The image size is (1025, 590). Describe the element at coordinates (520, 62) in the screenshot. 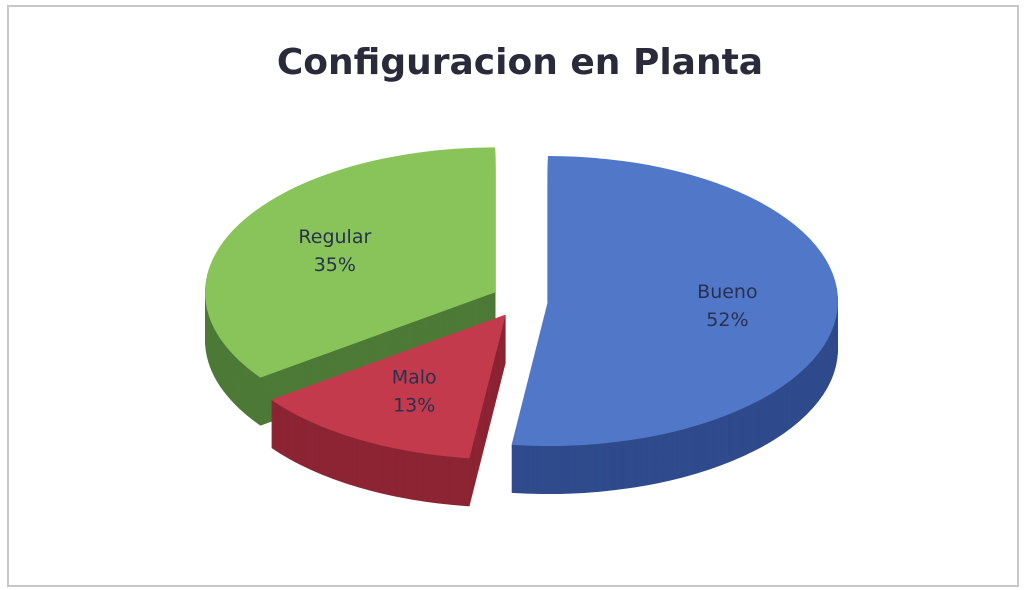

I see `chart-title: Configuracion en Planta` at that location.